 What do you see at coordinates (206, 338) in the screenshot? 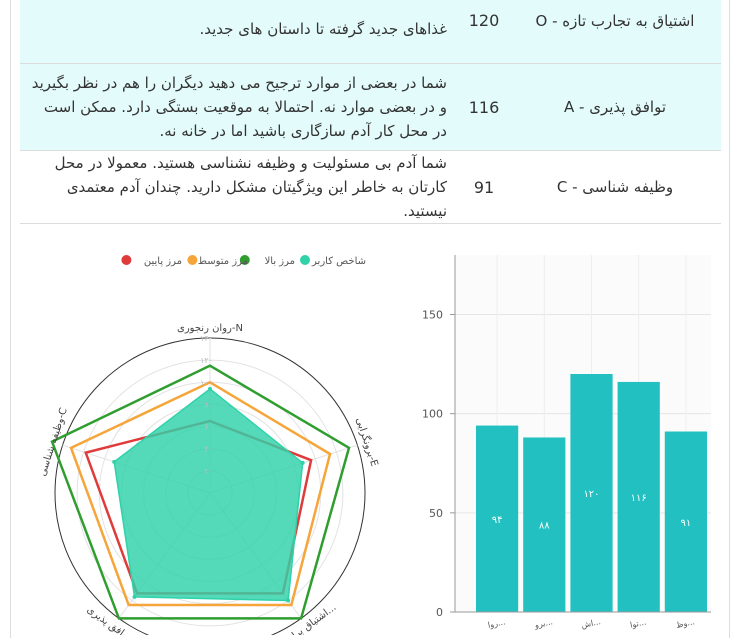
I see `radar-tick-label: ۱۴۰` at bounding box center [206, 338].